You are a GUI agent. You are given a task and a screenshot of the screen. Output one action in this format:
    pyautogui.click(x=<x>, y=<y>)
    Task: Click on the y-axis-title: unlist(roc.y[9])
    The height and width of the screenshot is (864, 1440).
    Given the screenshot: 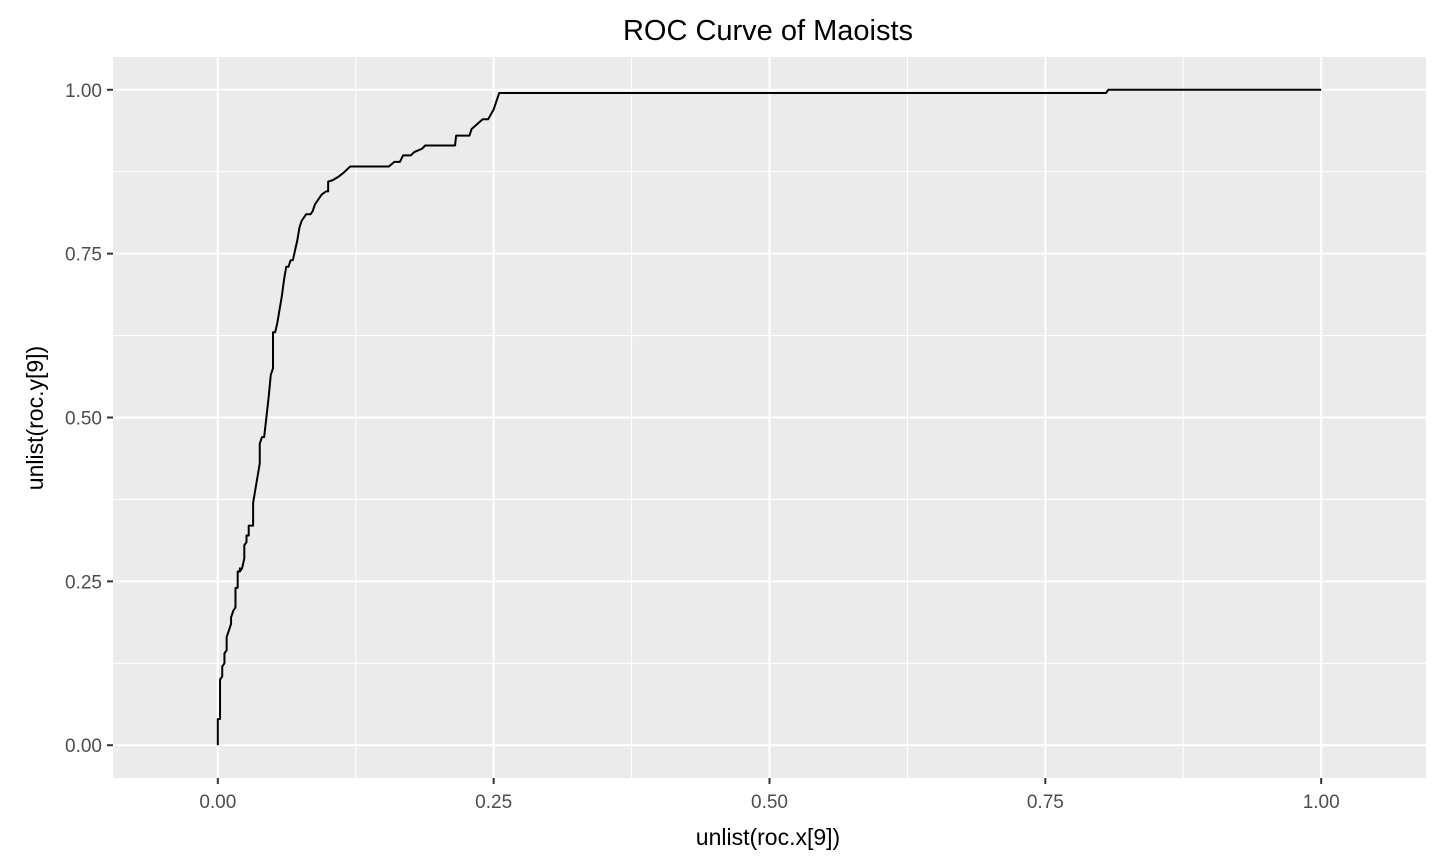 What is the action you would take?
    pyautogui.click(x=35, y=418)
    